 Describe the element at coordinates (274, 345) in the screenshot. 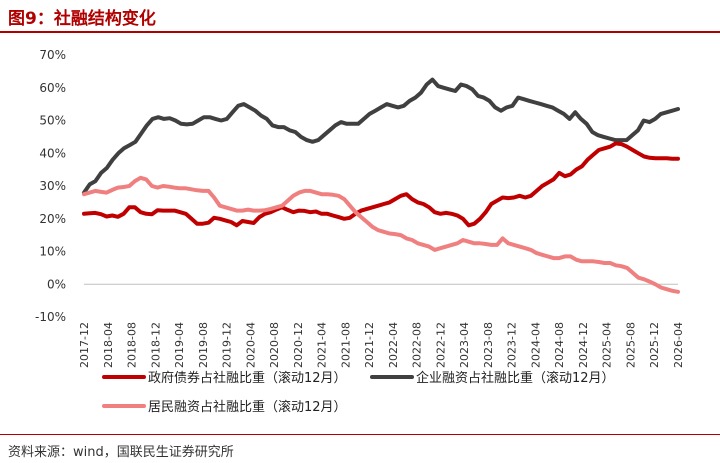

I see `x-tick-label: 2020-08` at that location.